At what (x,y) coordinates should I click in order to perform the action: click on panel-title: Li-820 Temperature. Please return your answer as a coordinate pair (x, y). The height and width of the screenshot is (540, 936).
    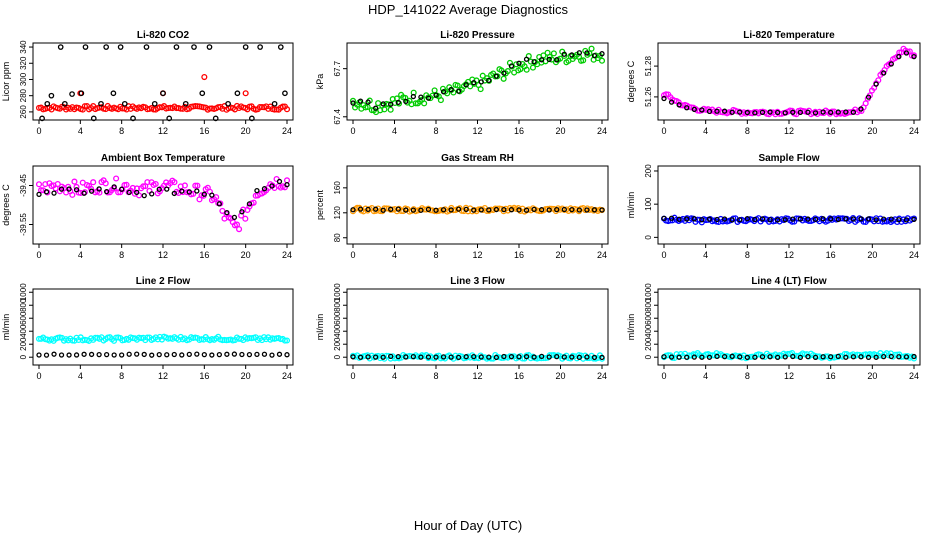
    Looking at the image, I should click on (789, 35).